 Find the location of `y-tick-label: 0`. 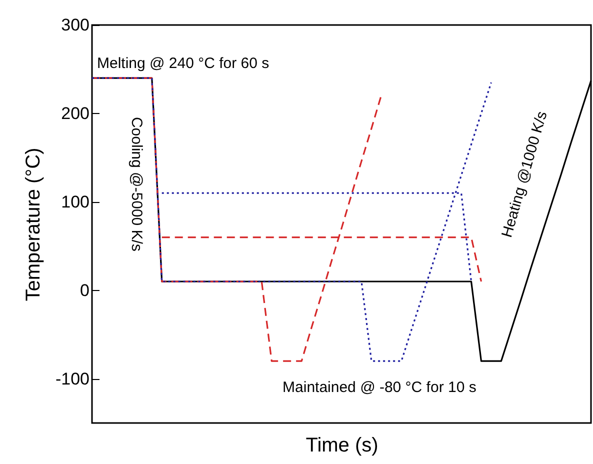

y-tick-label: 0 is located at coordinates (85, 290).